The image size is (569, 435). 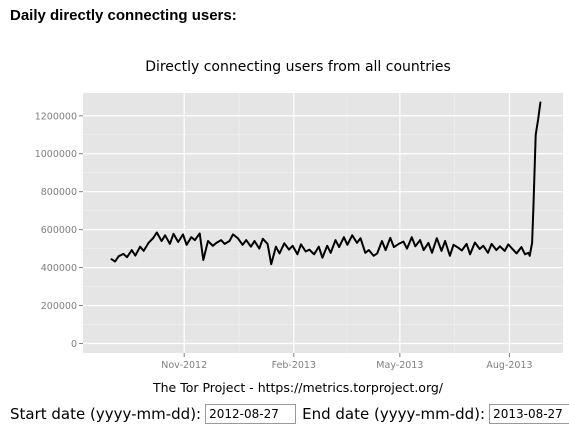 I want to click on x-tick-label: Nov-2012, so click(x=184, y=365).